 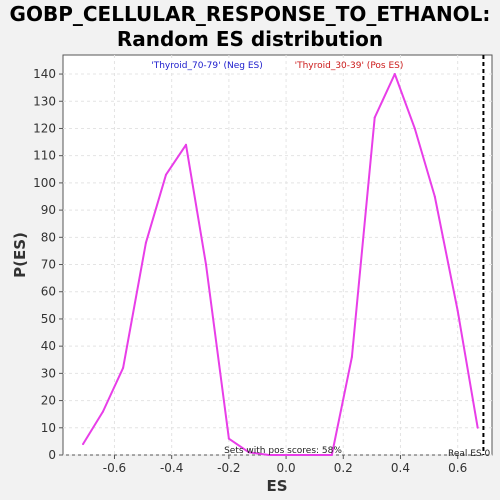 What do you see at coordinates (228, 468) in the screenshot?
I see `x-tick-label: -0.2` at bounding box center [228, 468].